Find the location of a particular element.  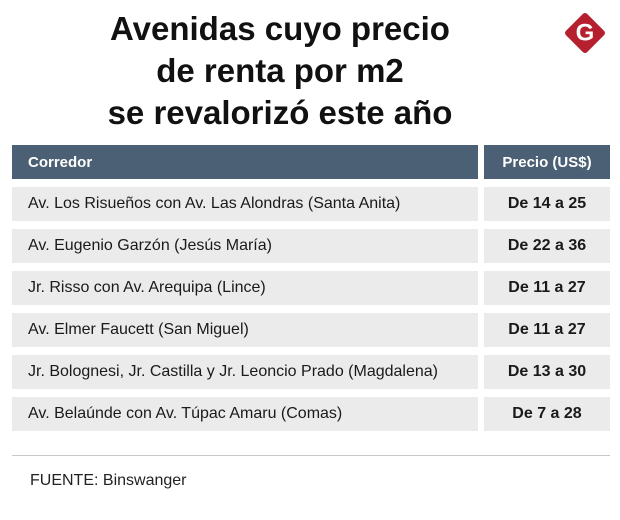

table-header: Corredor Precio (US$) is located at coordinates (311, 162).